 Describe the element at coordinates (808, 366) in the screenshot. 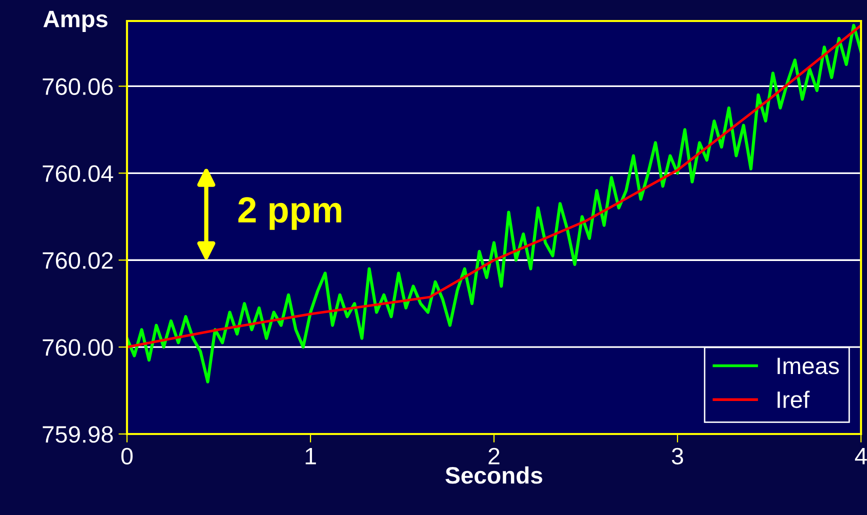

I see `legend-label: Imeas` at that location.